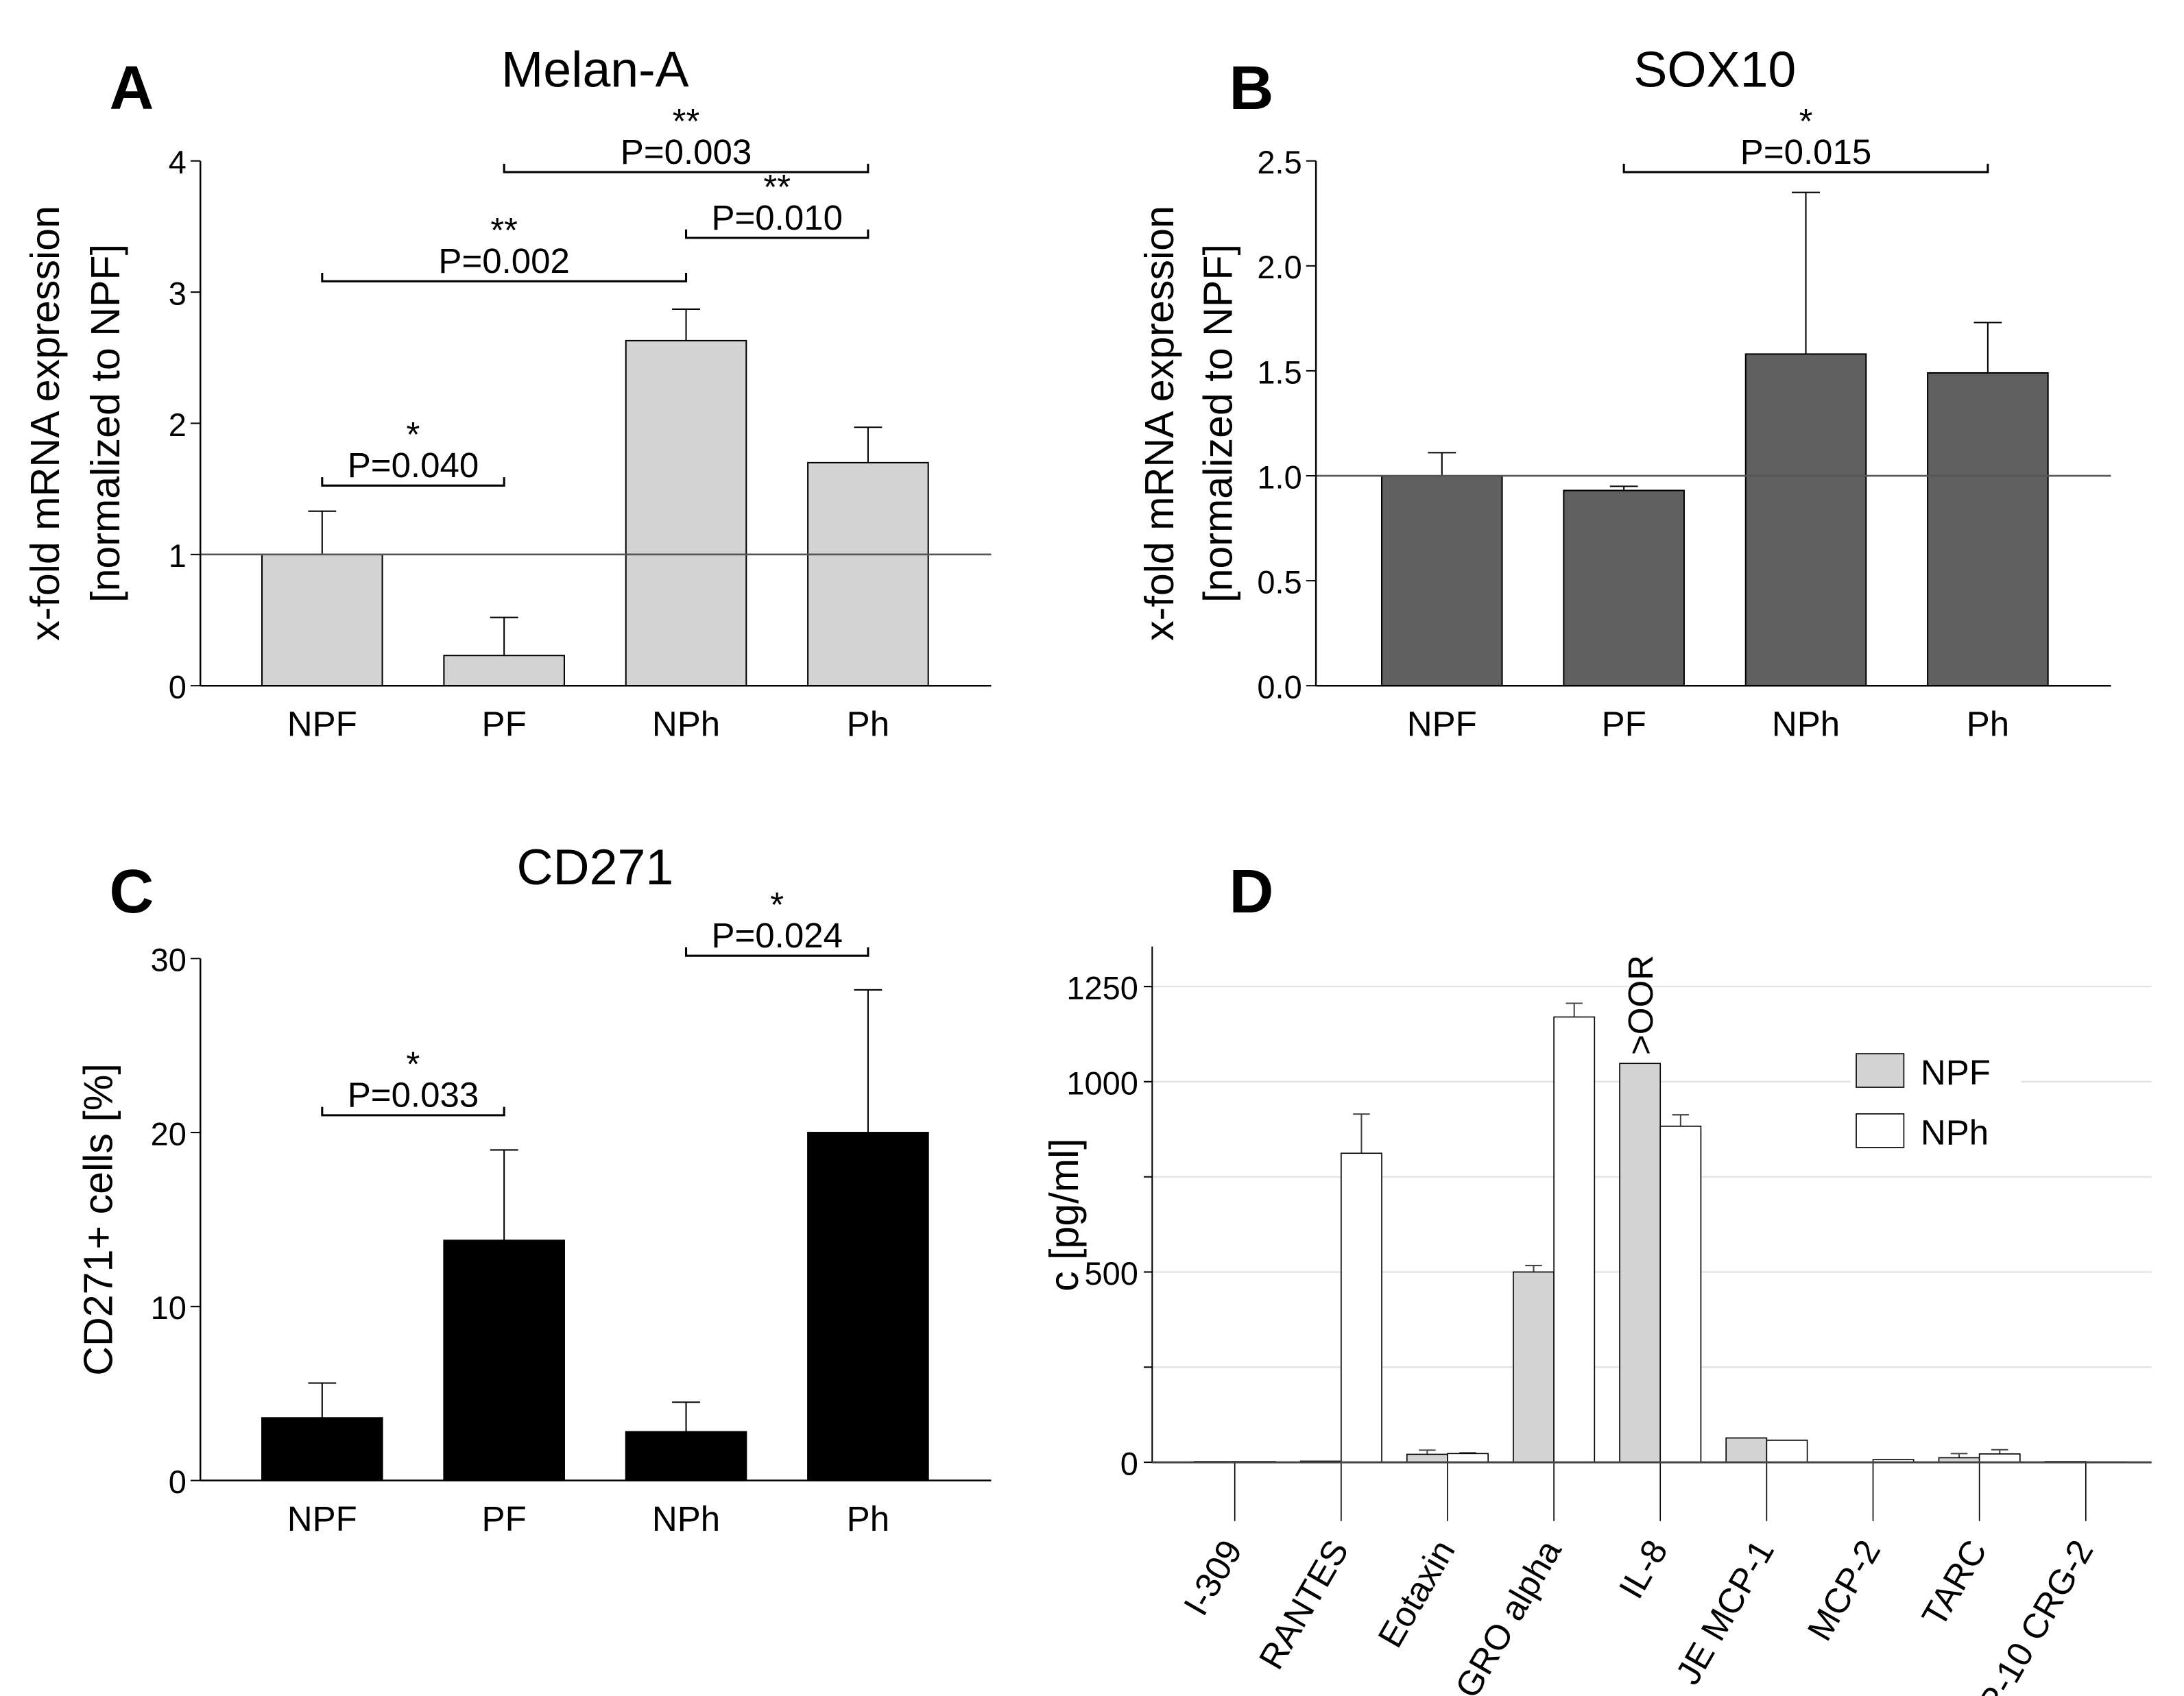 This screenshot has width=2184, height=1696. I want to click on y-tick-label: 0.5, so click(1279, 582).